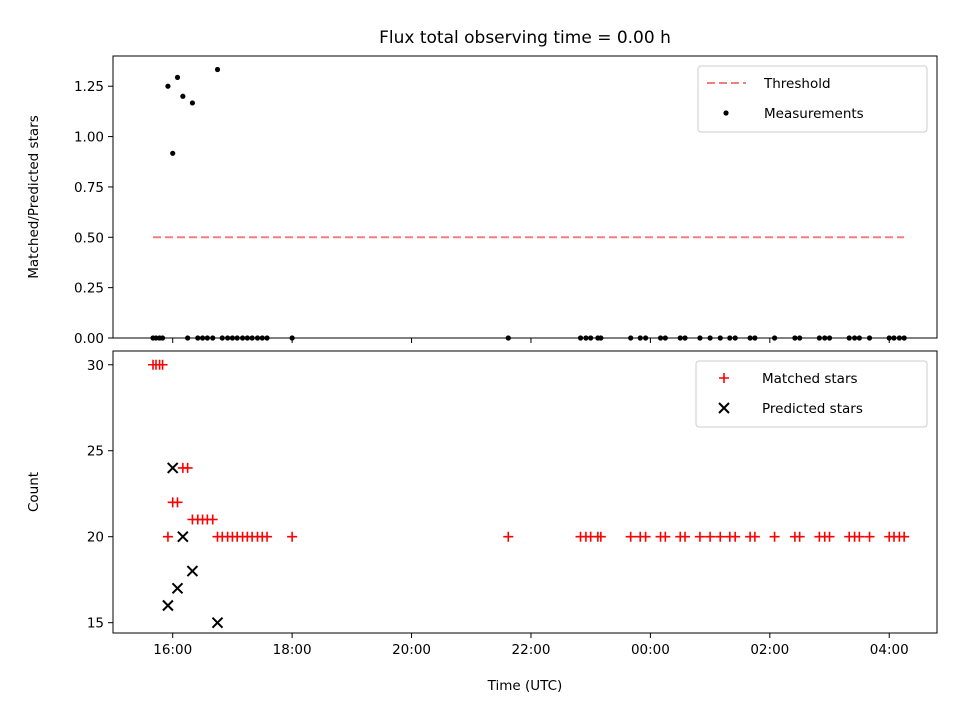 The height and width of the screenshot is (720, 960). Describe the element at coordinates (34, 492) in the screenshot. I see `y-axis-label: Count` at that location.